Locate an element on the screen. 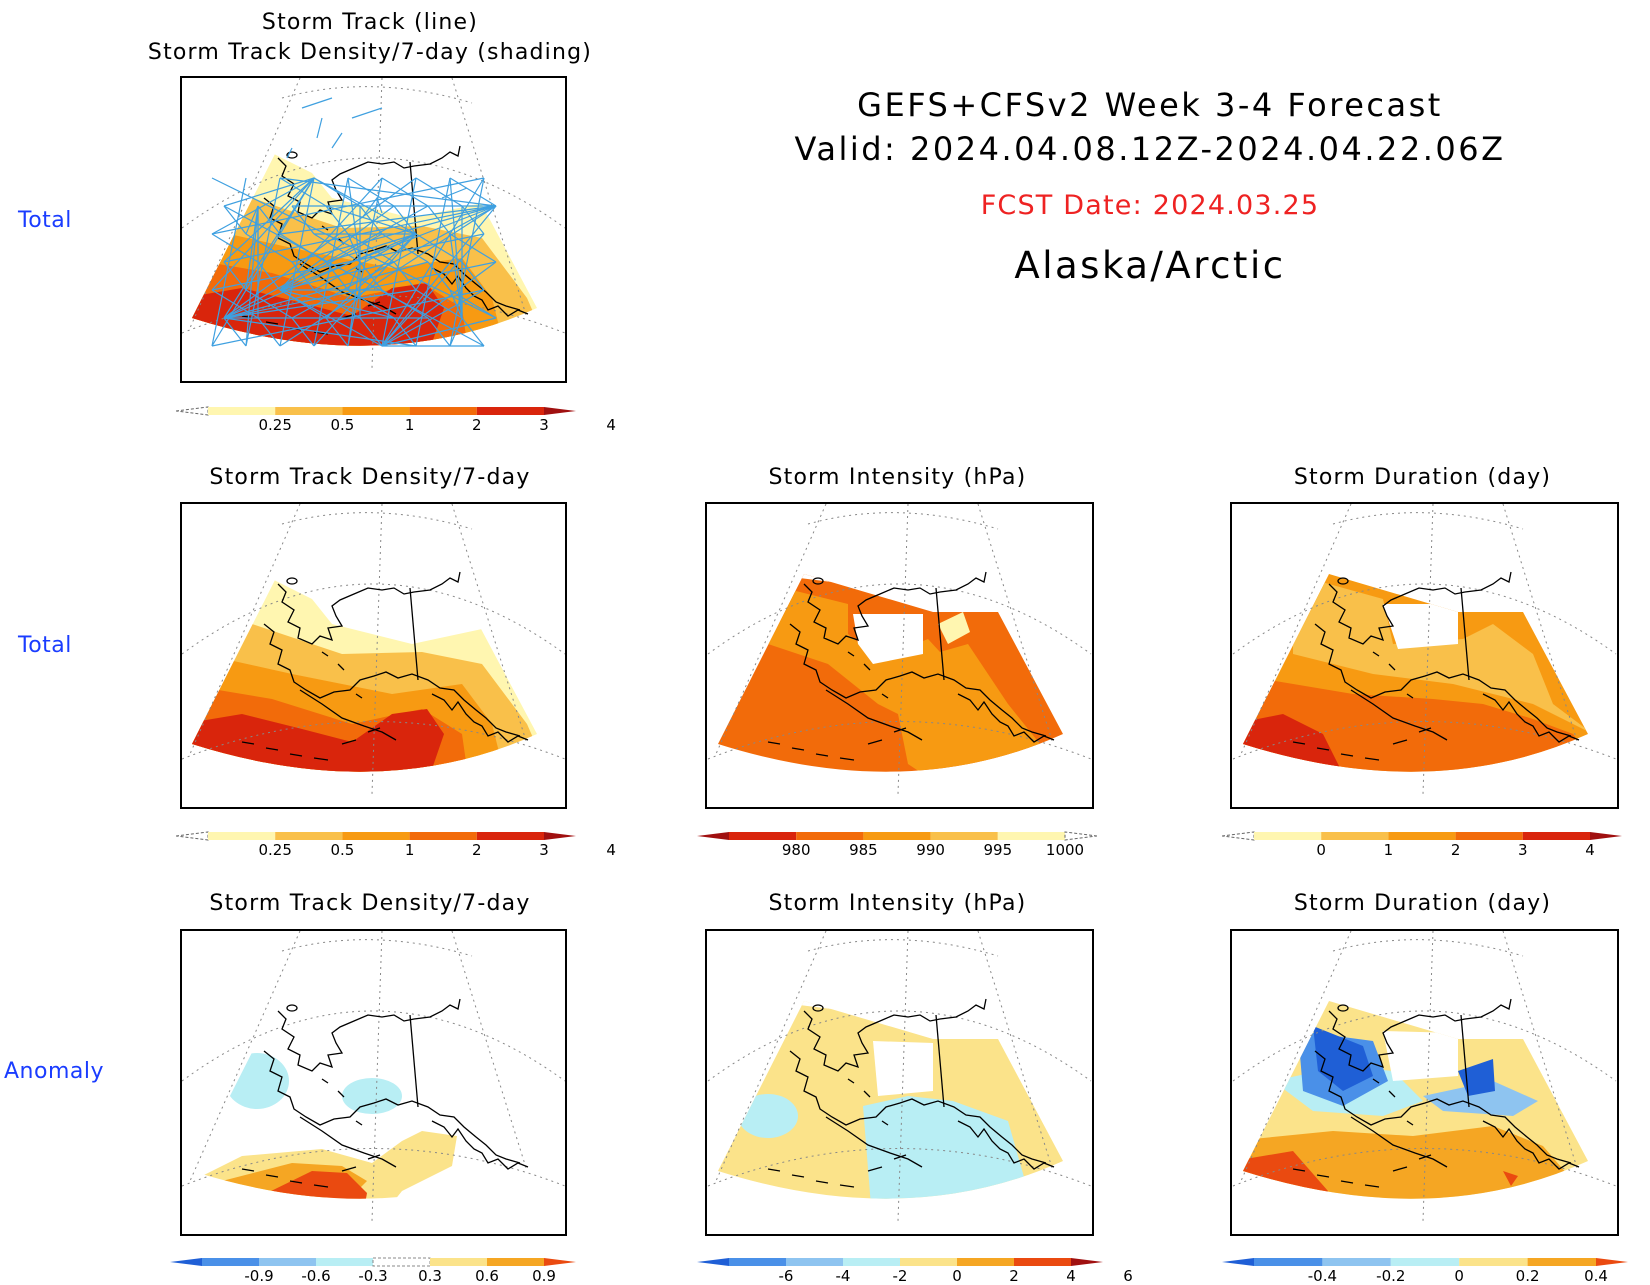 Image resolution: width=1650 pixels, height=1285 pixels. colorbar-duration-anomaly: -0.4 -0.2 0 0.2 0.4 is located at coordinates (1425, 1270).